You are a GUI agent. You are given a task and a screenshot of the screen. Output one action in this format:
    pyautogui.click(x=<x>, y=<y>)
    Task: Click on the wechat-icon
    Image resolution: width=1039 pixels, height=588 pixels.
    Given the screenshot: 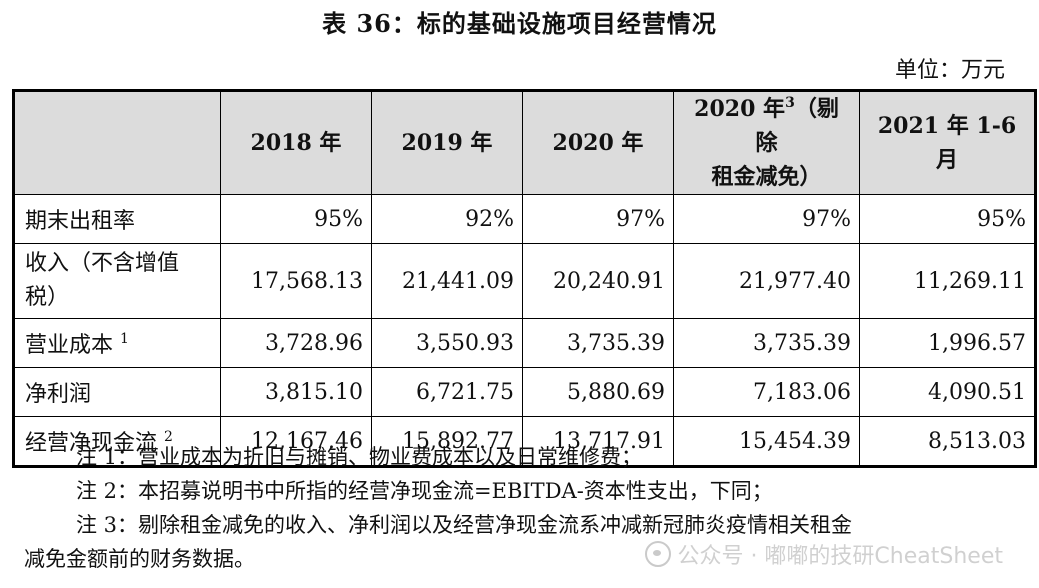 What is the action you would take?
    pyautogui.click(x=658, y=554)
    